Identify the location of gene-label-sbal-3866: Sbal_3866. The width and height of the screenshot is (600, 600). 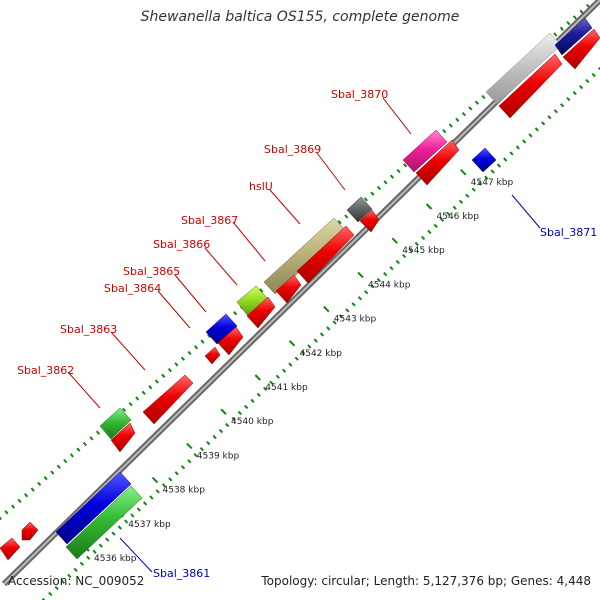
(181, 244).